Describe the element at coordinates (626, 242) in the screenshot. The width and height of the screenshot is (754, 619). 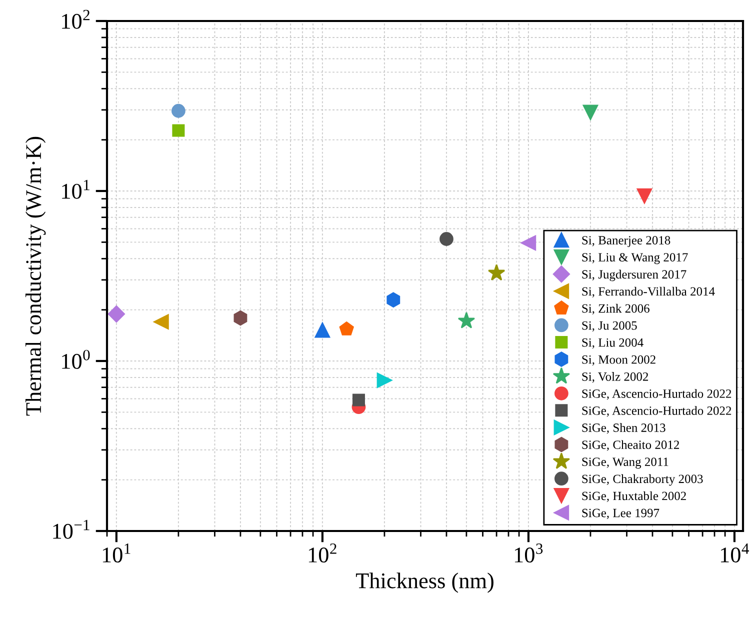
I see `legend-label: Si, Banerjee 2018` at that location.